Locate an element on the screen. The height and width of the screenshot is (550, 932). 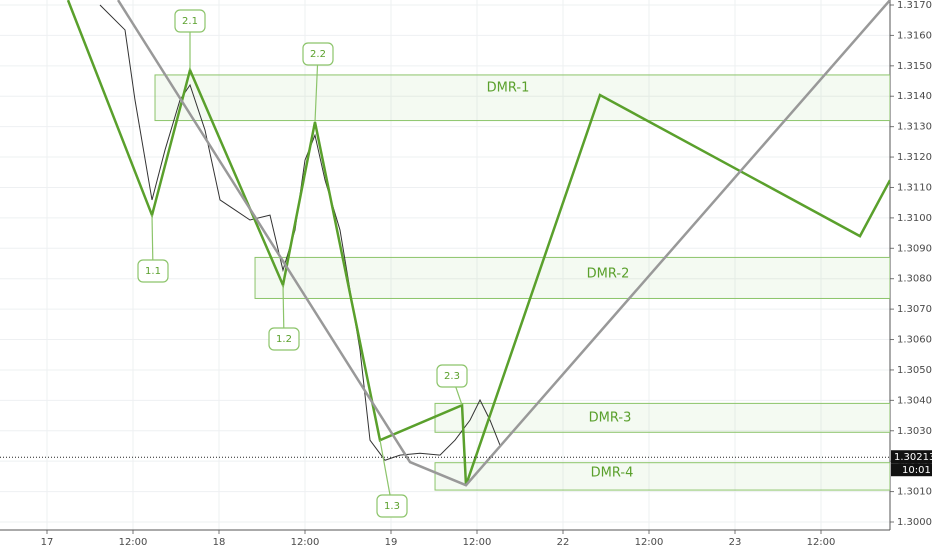
wave-label: 1.3 is located at coordinates (392, 506).